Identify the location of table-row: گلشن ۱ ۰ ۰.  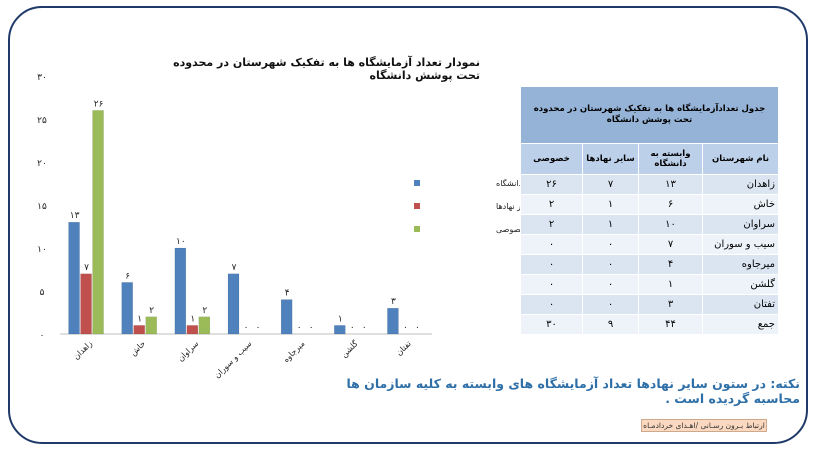
(649, 284).